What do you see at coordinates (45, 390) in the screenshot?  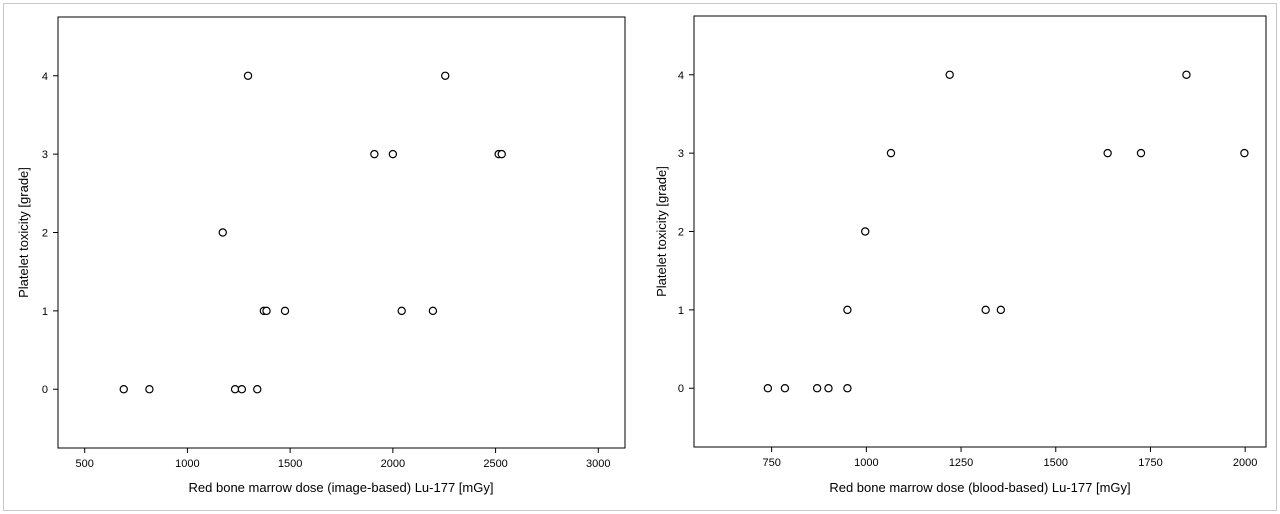 I see `chart1-y-tick-label: 0` at bounding box center [45, 390].